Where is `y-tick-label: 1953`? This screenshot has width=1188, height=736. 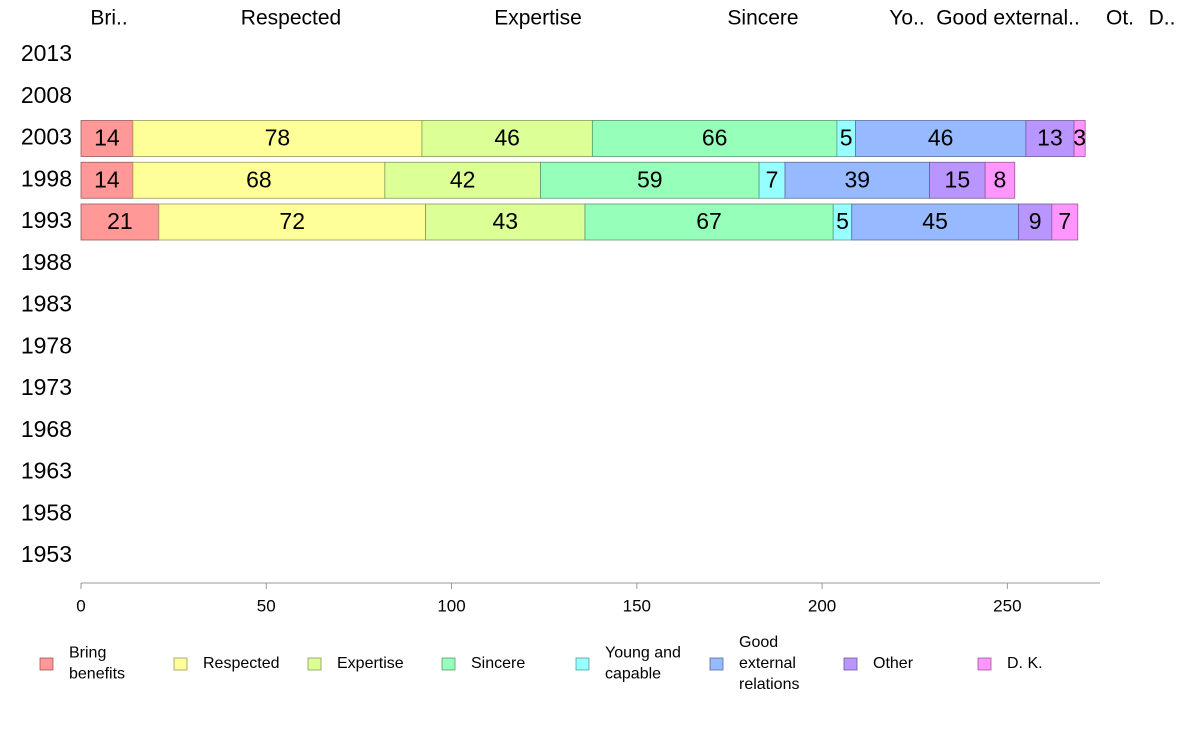
y-tick-label: 1953 is located at coordinates (46, 554).